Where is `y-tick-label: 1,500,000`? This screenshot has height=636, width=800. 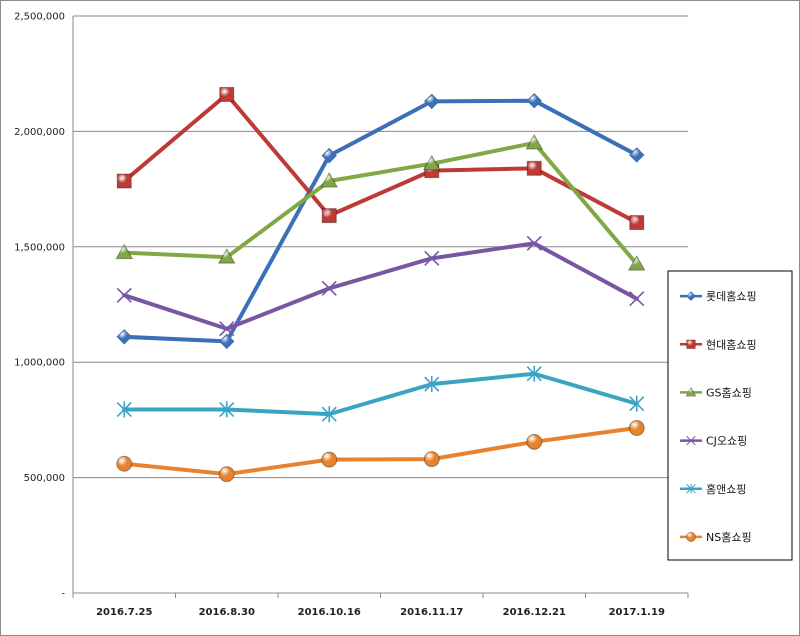 y-tick-label: 1,500,000 is located at coordinates (39, 247).